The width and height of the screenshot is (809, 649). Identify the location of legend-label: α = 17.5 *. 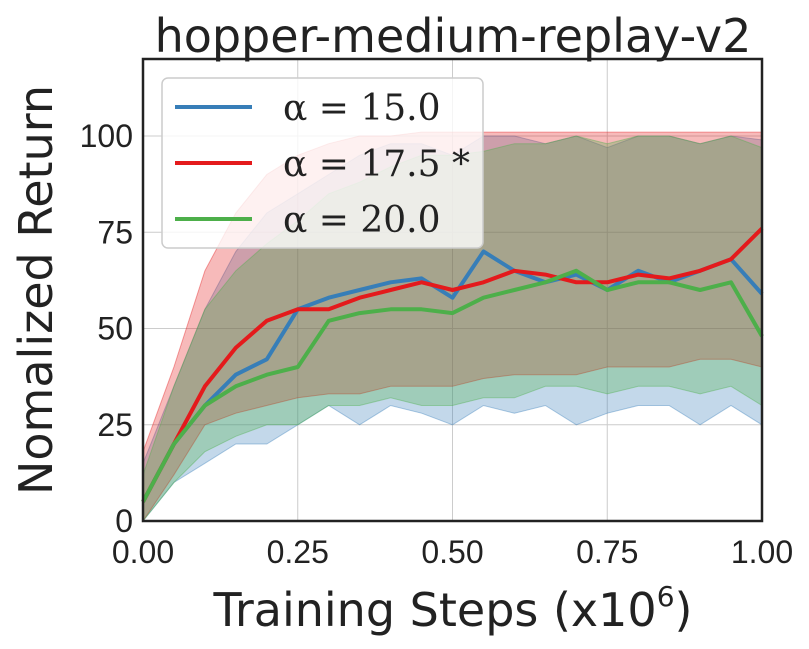
(376, 164).